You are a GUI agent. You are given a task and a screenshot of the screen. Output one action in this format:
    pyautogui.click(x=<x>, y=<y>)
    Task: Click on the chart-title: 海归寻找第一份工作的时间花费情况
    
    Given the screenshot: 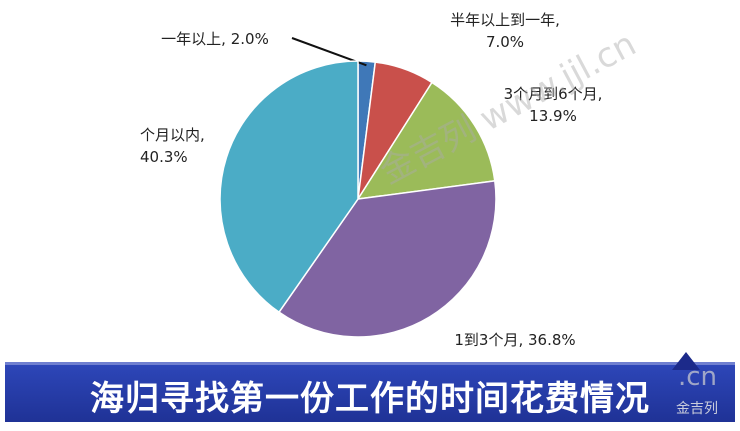 What is the action you would take?
    pyautogui.click(x=370, y=399)
    